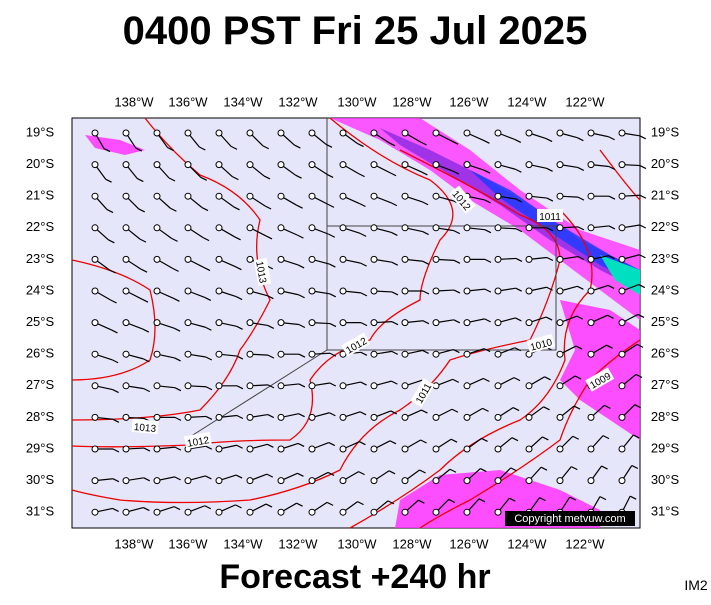 The width and height of the screenshot is (711, 605). What do you see at coordinates (570, 518) in the screenshot?
I see `copyright-box` at bounding box center [570, 518].